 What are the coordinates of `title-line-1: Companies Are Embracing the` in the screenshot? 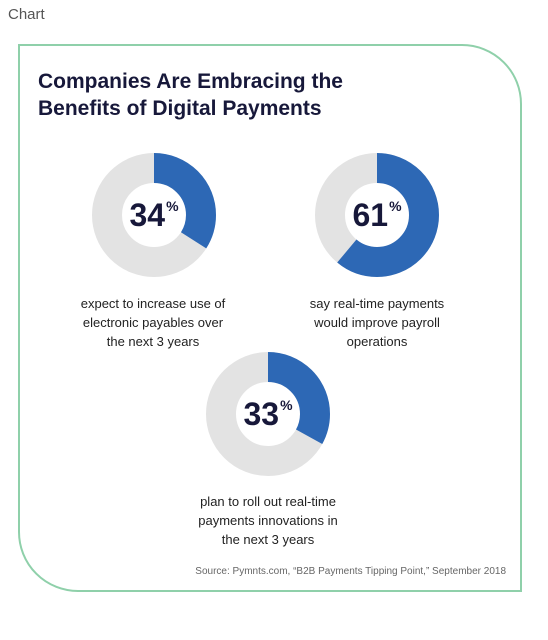 It's located at (190, 81).